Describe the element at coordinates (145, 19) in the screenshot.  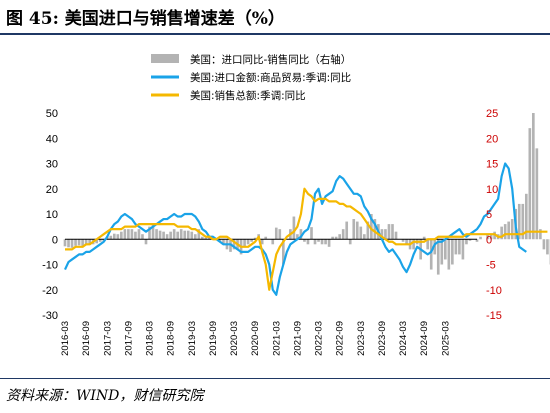
I see `figure-title: 图 45: 美国进口与销售增速差（%）` at that location.